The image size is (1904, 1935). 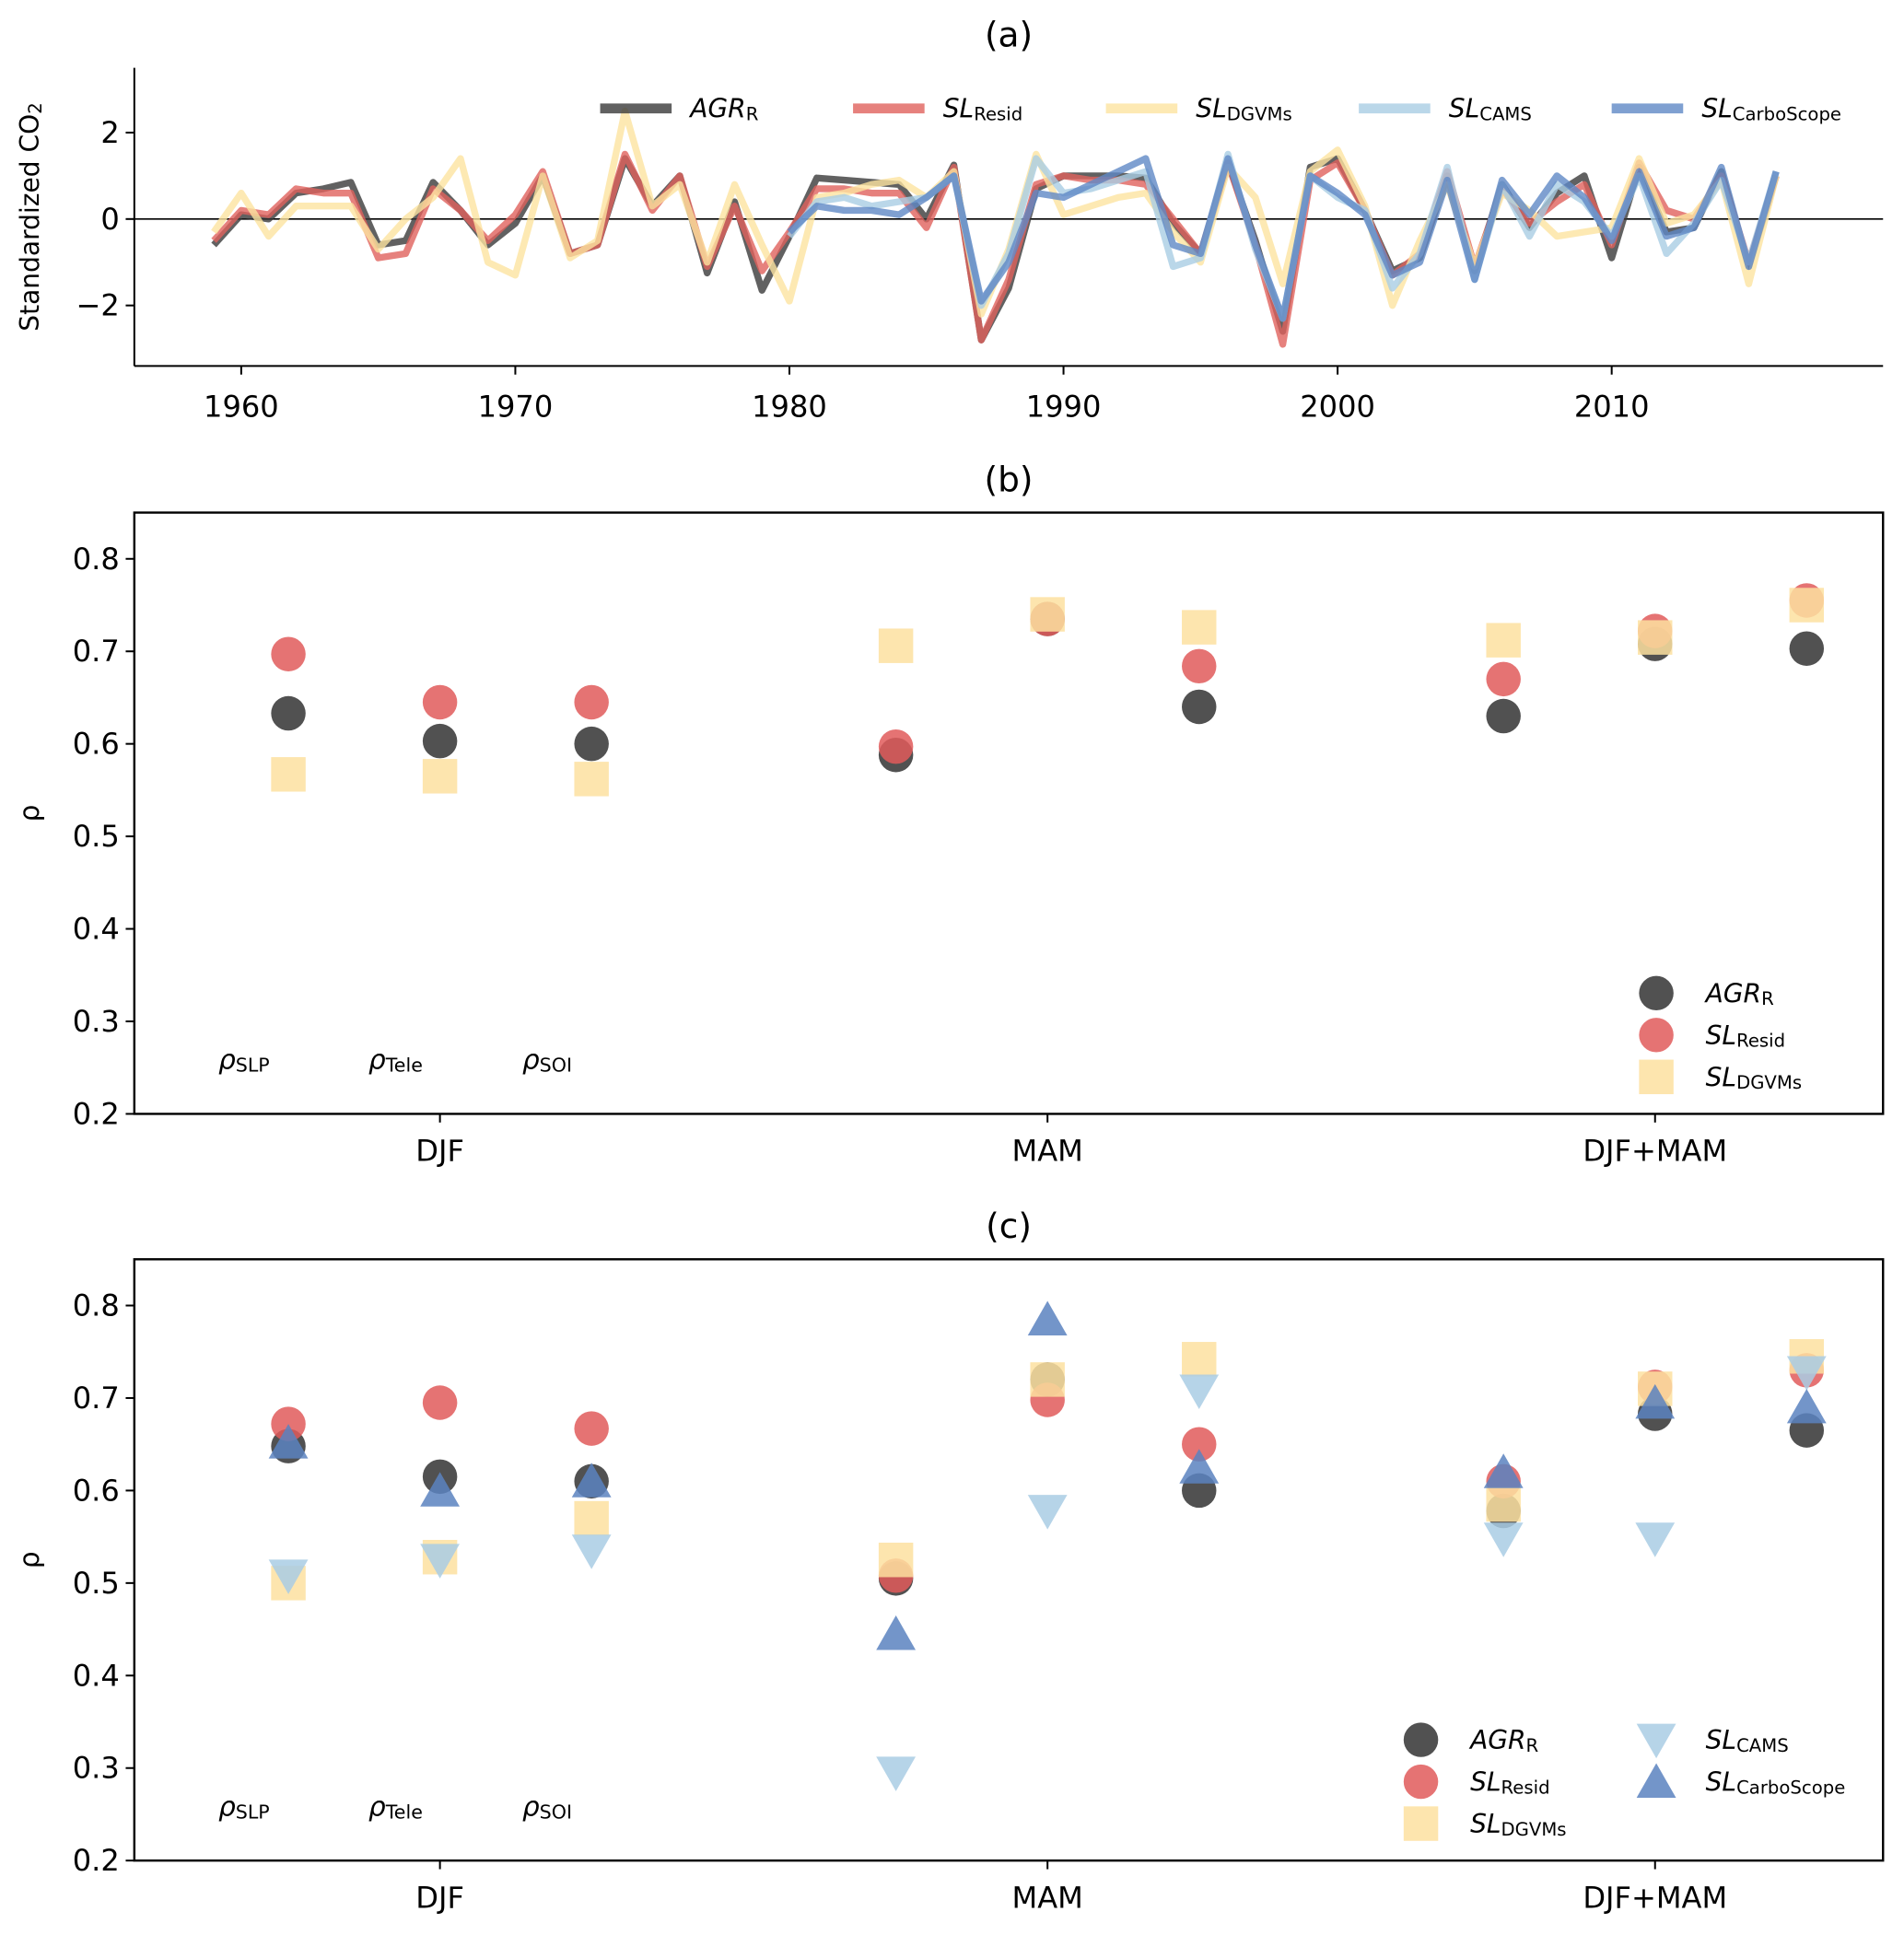 I want to click on x-tick-label: 2000, so click(x=1337, y=407).